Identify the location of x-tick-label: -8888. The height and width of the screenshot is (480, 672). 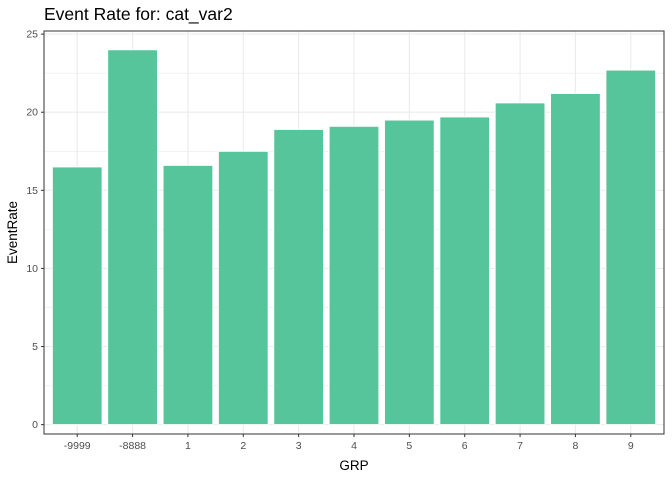
(132, 446).